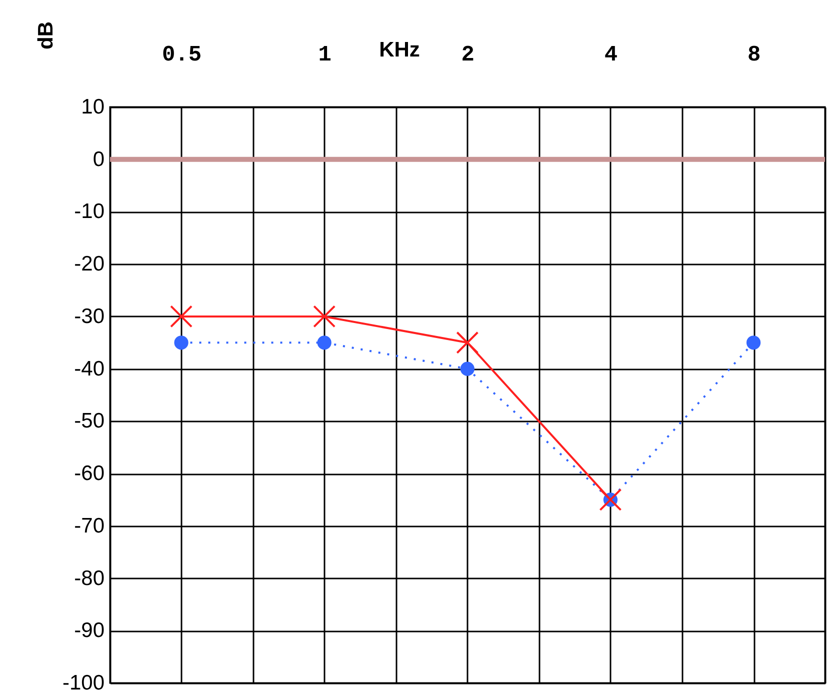  What do you see at coordinates (89, 421) in the screenshot?
I see `y-tick-label: -50` at bounding box center [89, 421].